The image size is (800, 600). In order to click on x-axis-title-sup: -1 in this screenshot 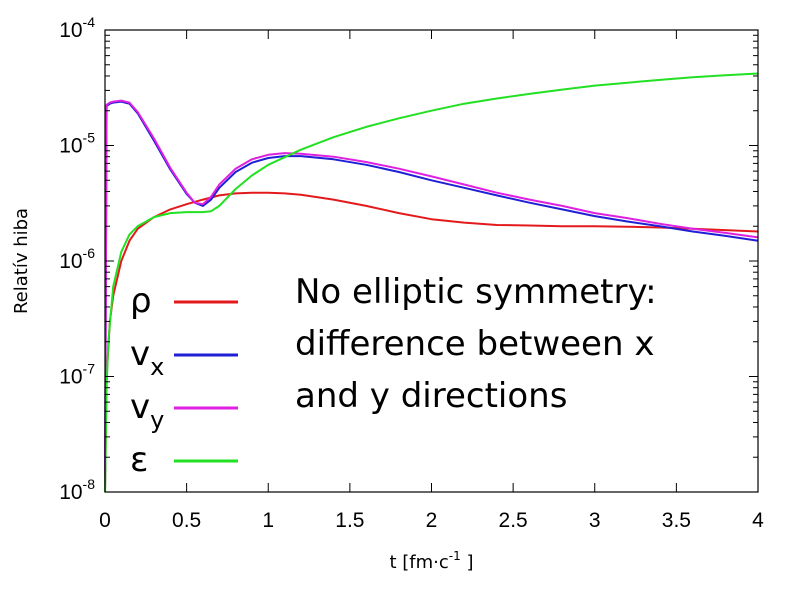, I will do `click(455, 556)`.